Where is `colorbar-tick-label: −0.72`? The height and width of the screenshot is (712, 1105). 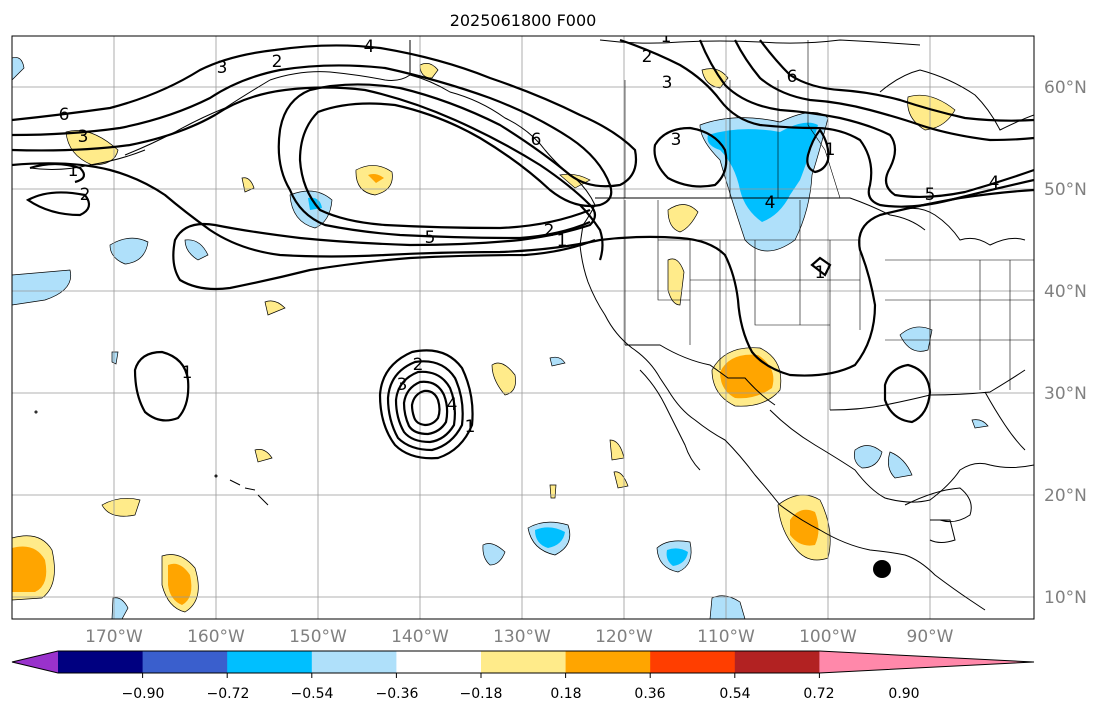 colorbar-tick-label: −0.72 is located at coordinates (228, 694).